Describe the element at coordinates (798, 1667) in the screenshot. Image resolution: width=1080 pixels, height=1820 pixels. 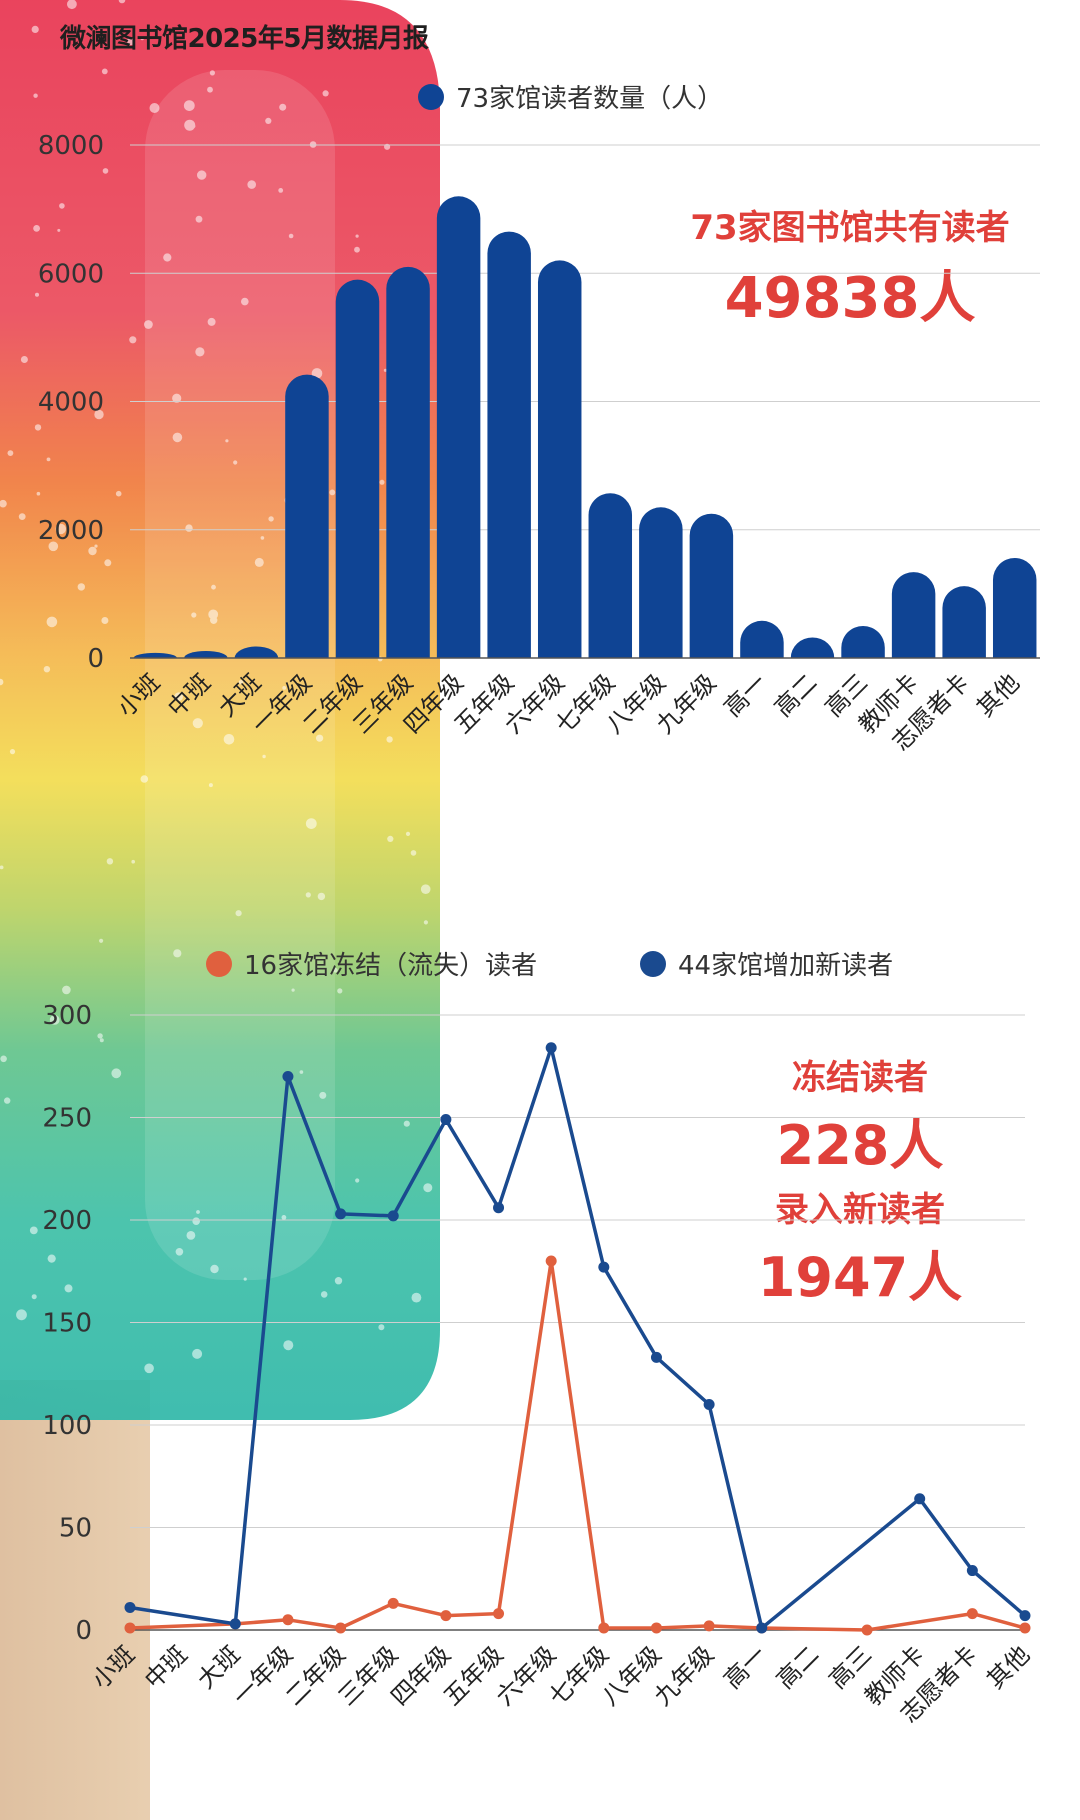
I see `line-x-tick-label: 高二` at that location.